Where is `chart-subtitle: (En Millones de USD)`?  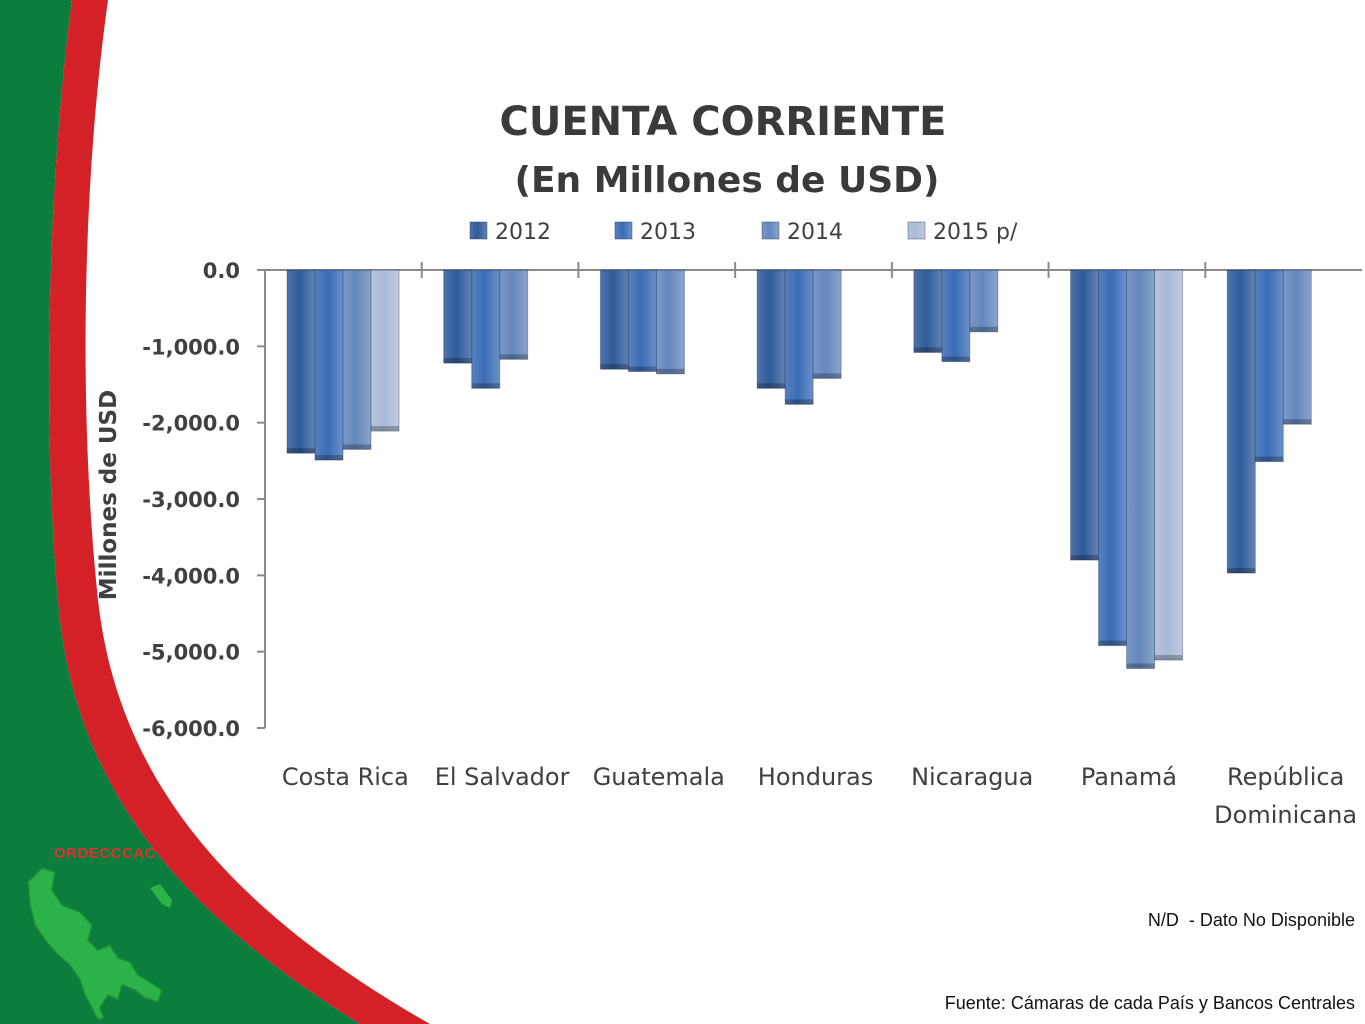 chart-subtitle: (En Millones de USD) is located at coordinates (726, 180).